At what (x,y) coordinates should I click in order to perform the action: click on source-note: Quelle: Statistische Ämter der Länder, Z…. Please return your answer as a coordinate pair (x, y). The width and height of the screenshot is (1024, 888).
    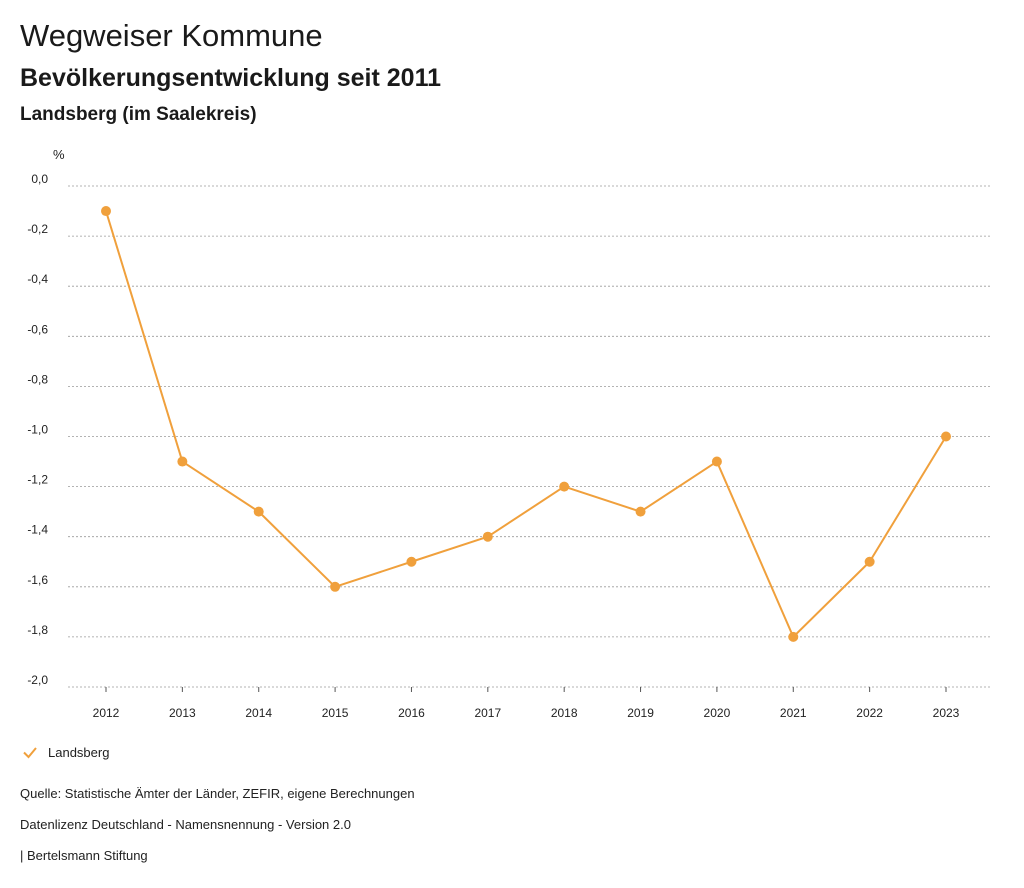
    Looking at the image, I should click on (217, 793).